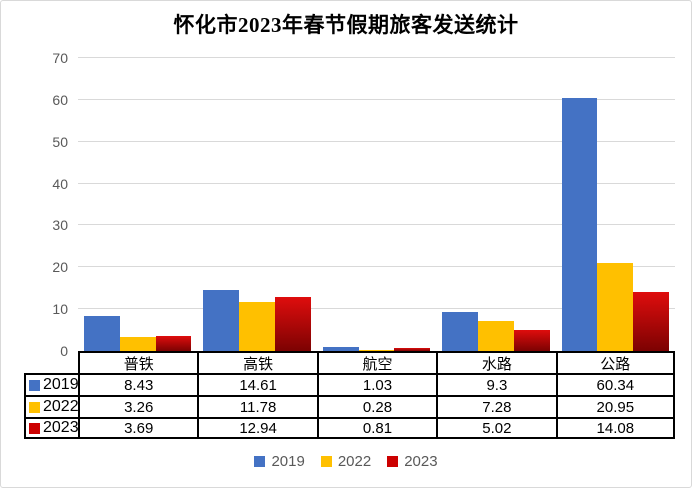 Image resolution: width=692 pixels, height=488 pixels. What do you see at coordinates (496, 406) in the screenshot?
I see `table-value-2022-水路: 7.28` at bounding box center [496, 406].